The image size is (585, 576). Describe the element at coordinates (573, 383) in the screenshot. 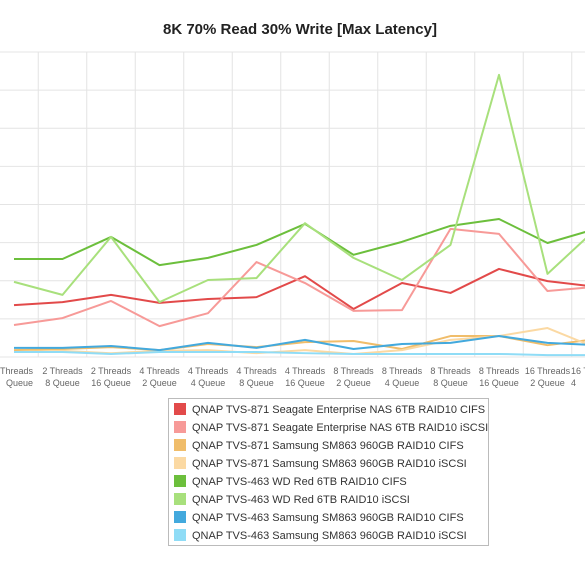

I see `x-tick-label: 4` at that location.